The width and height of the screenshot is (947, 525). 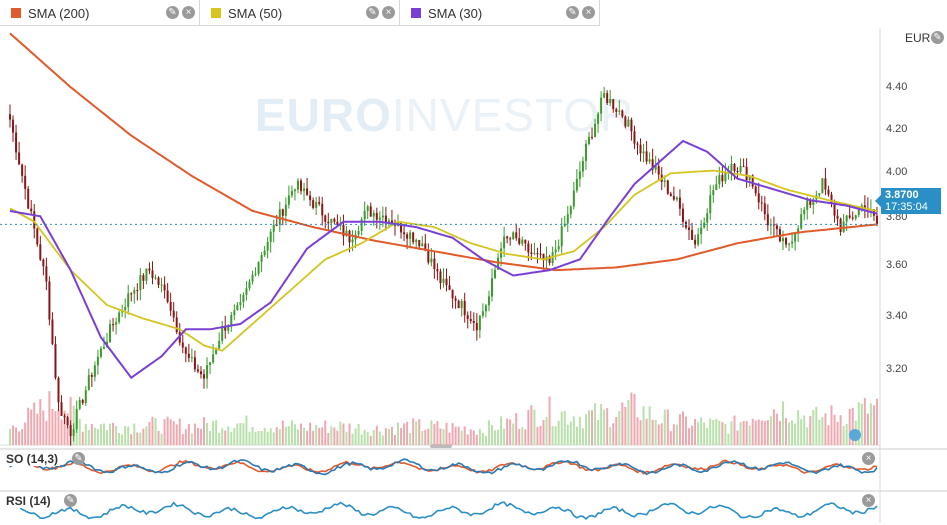 What do you see at coordinates (868, 458) in the screenshot?
I see `so-close-icon: ×` at bounding box center [868, 458].